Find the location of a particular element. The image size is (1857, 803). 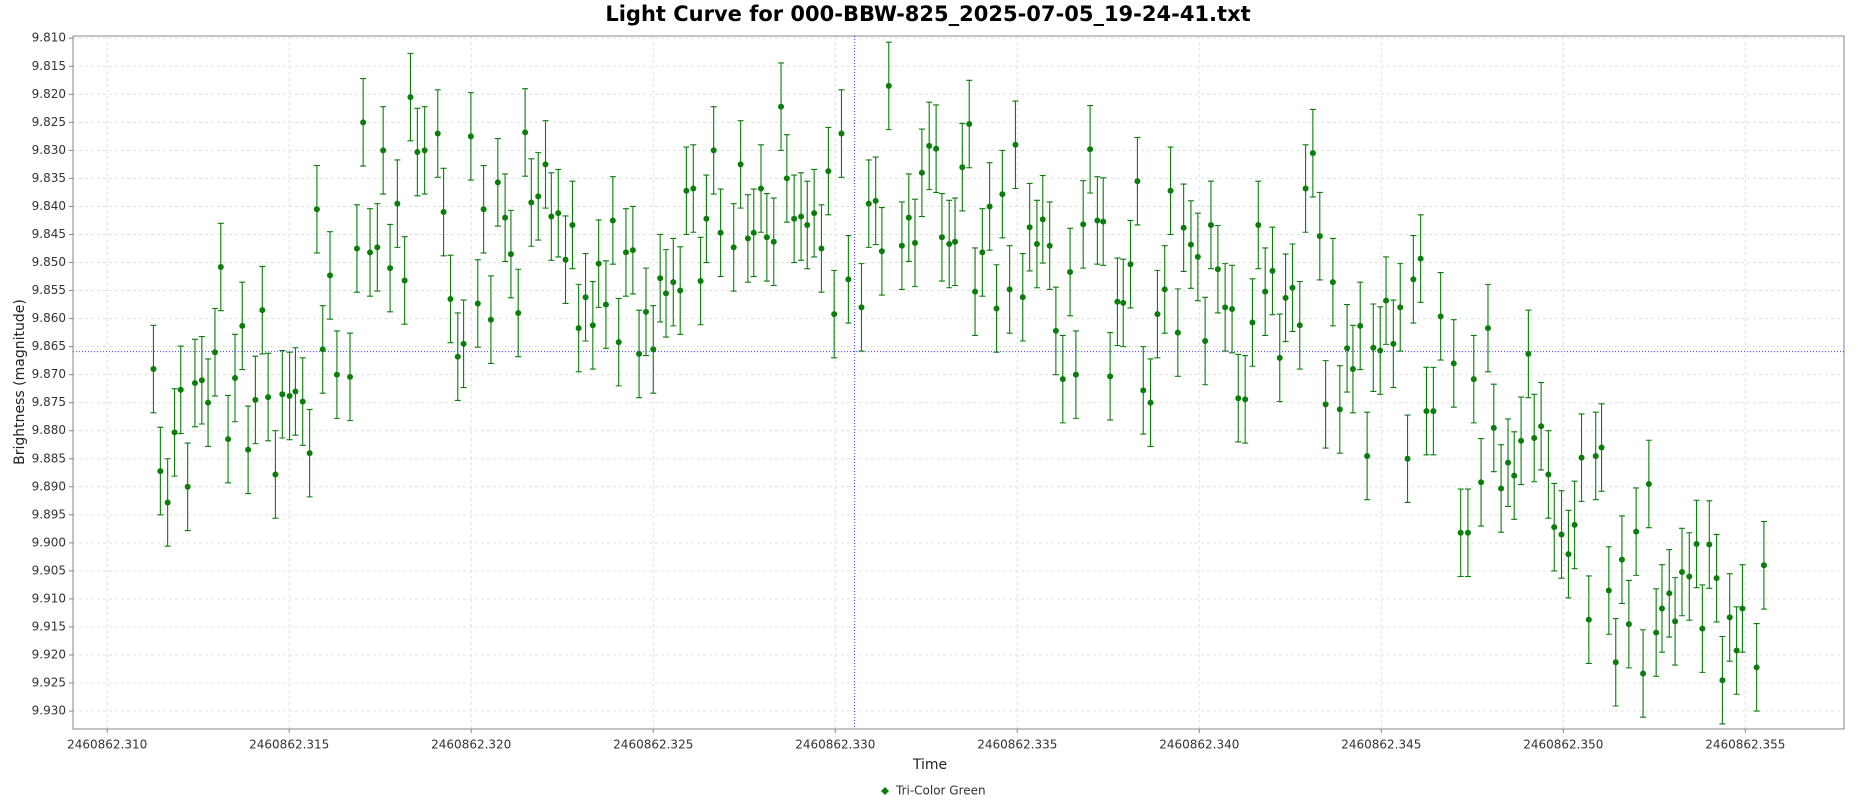

y-tick-label: 9.885 is located at coordinates (49, 458).